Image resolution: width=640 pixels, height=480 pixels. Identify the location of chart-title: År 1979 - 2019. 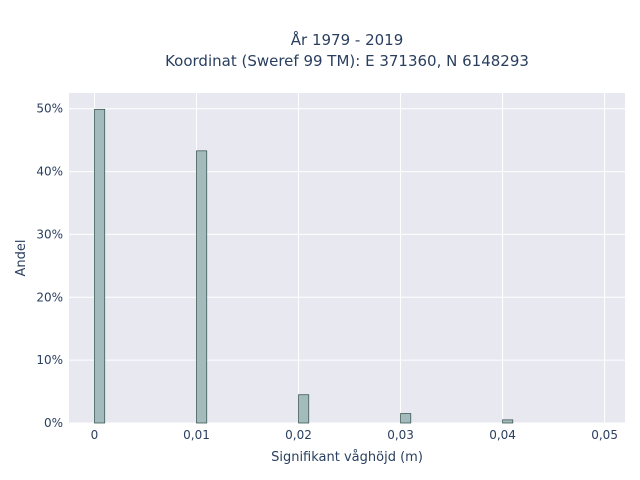
(347, 39).